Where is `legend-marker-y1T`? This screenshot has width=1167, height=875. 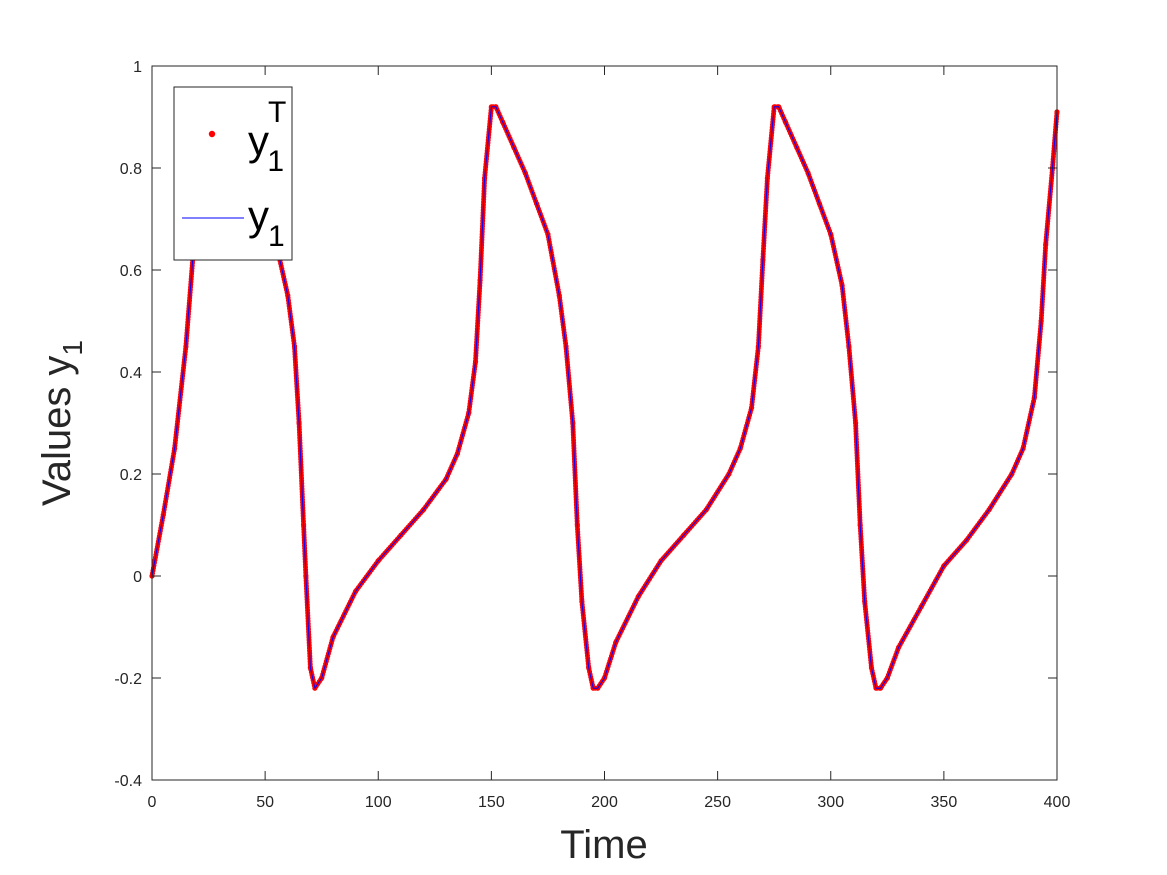
legend-marker-y1T is located at coordinates (212, 134).